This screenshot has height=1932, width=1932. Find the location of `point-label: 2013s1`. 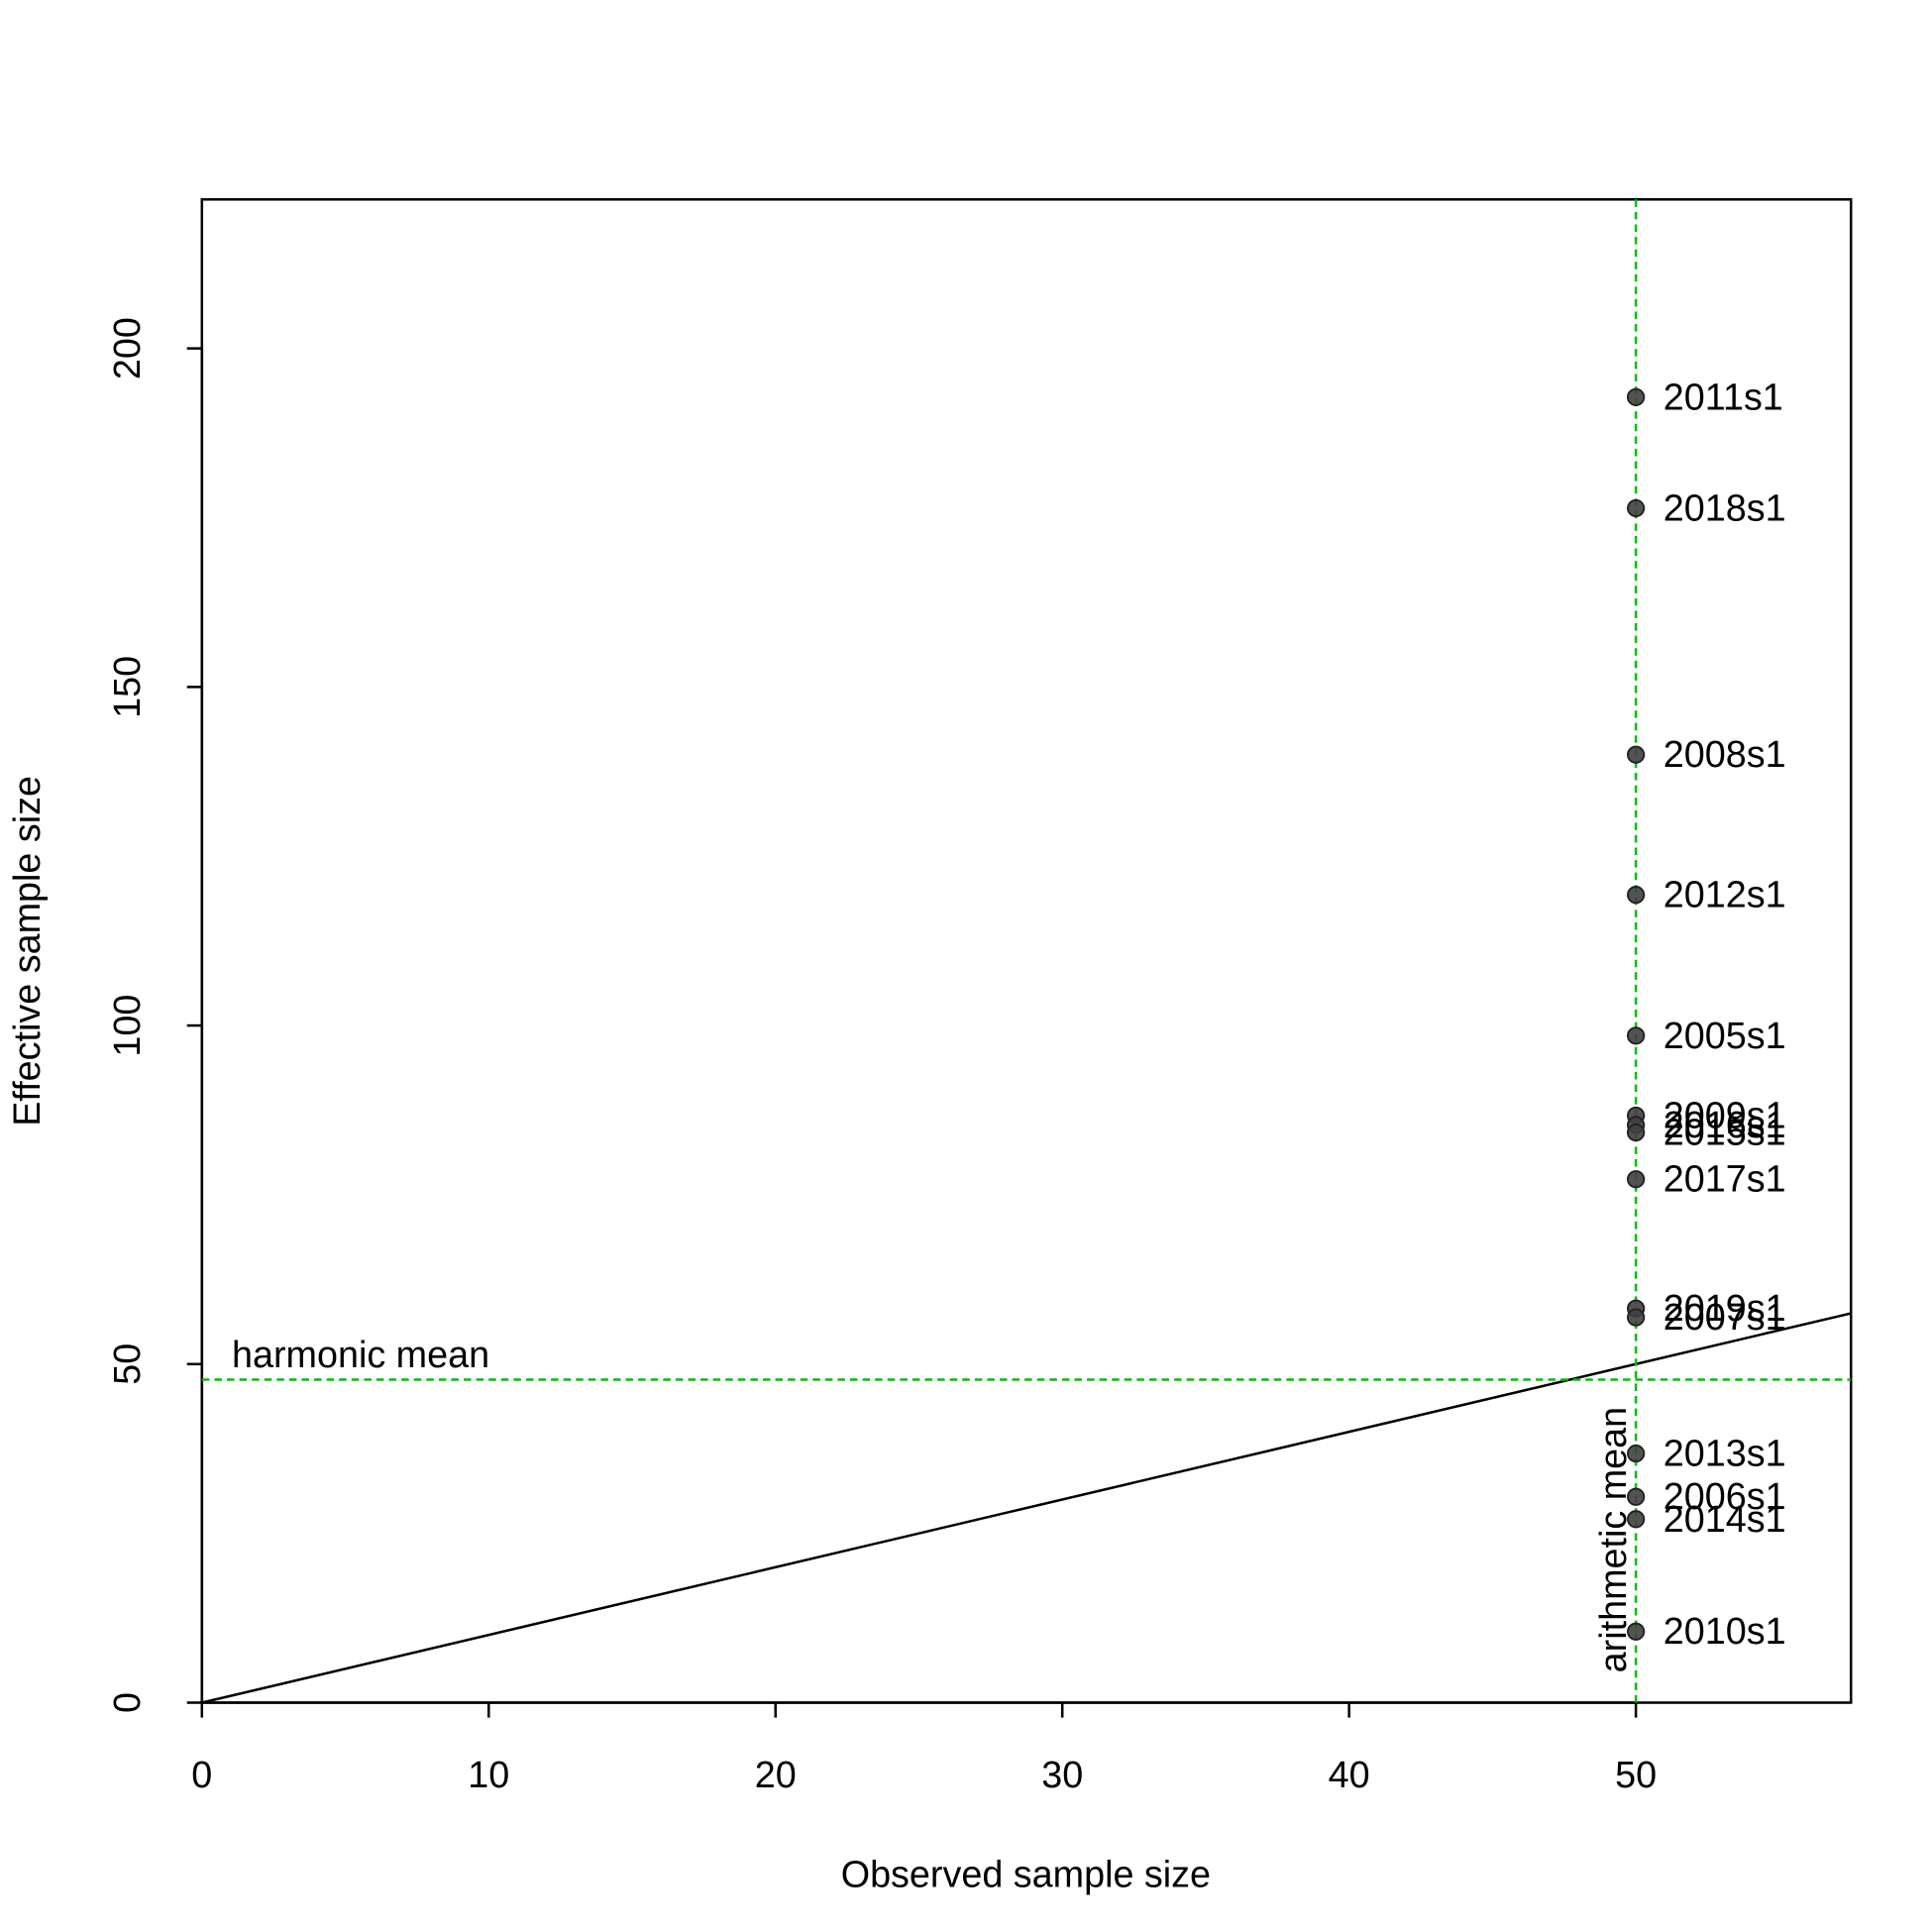

point-label: 2013s1 is located at coordinates (1725, 1452).